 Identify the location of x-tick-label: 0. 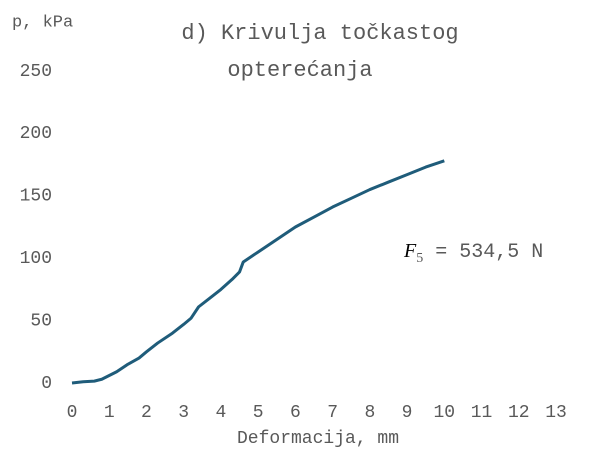
(72, 413).